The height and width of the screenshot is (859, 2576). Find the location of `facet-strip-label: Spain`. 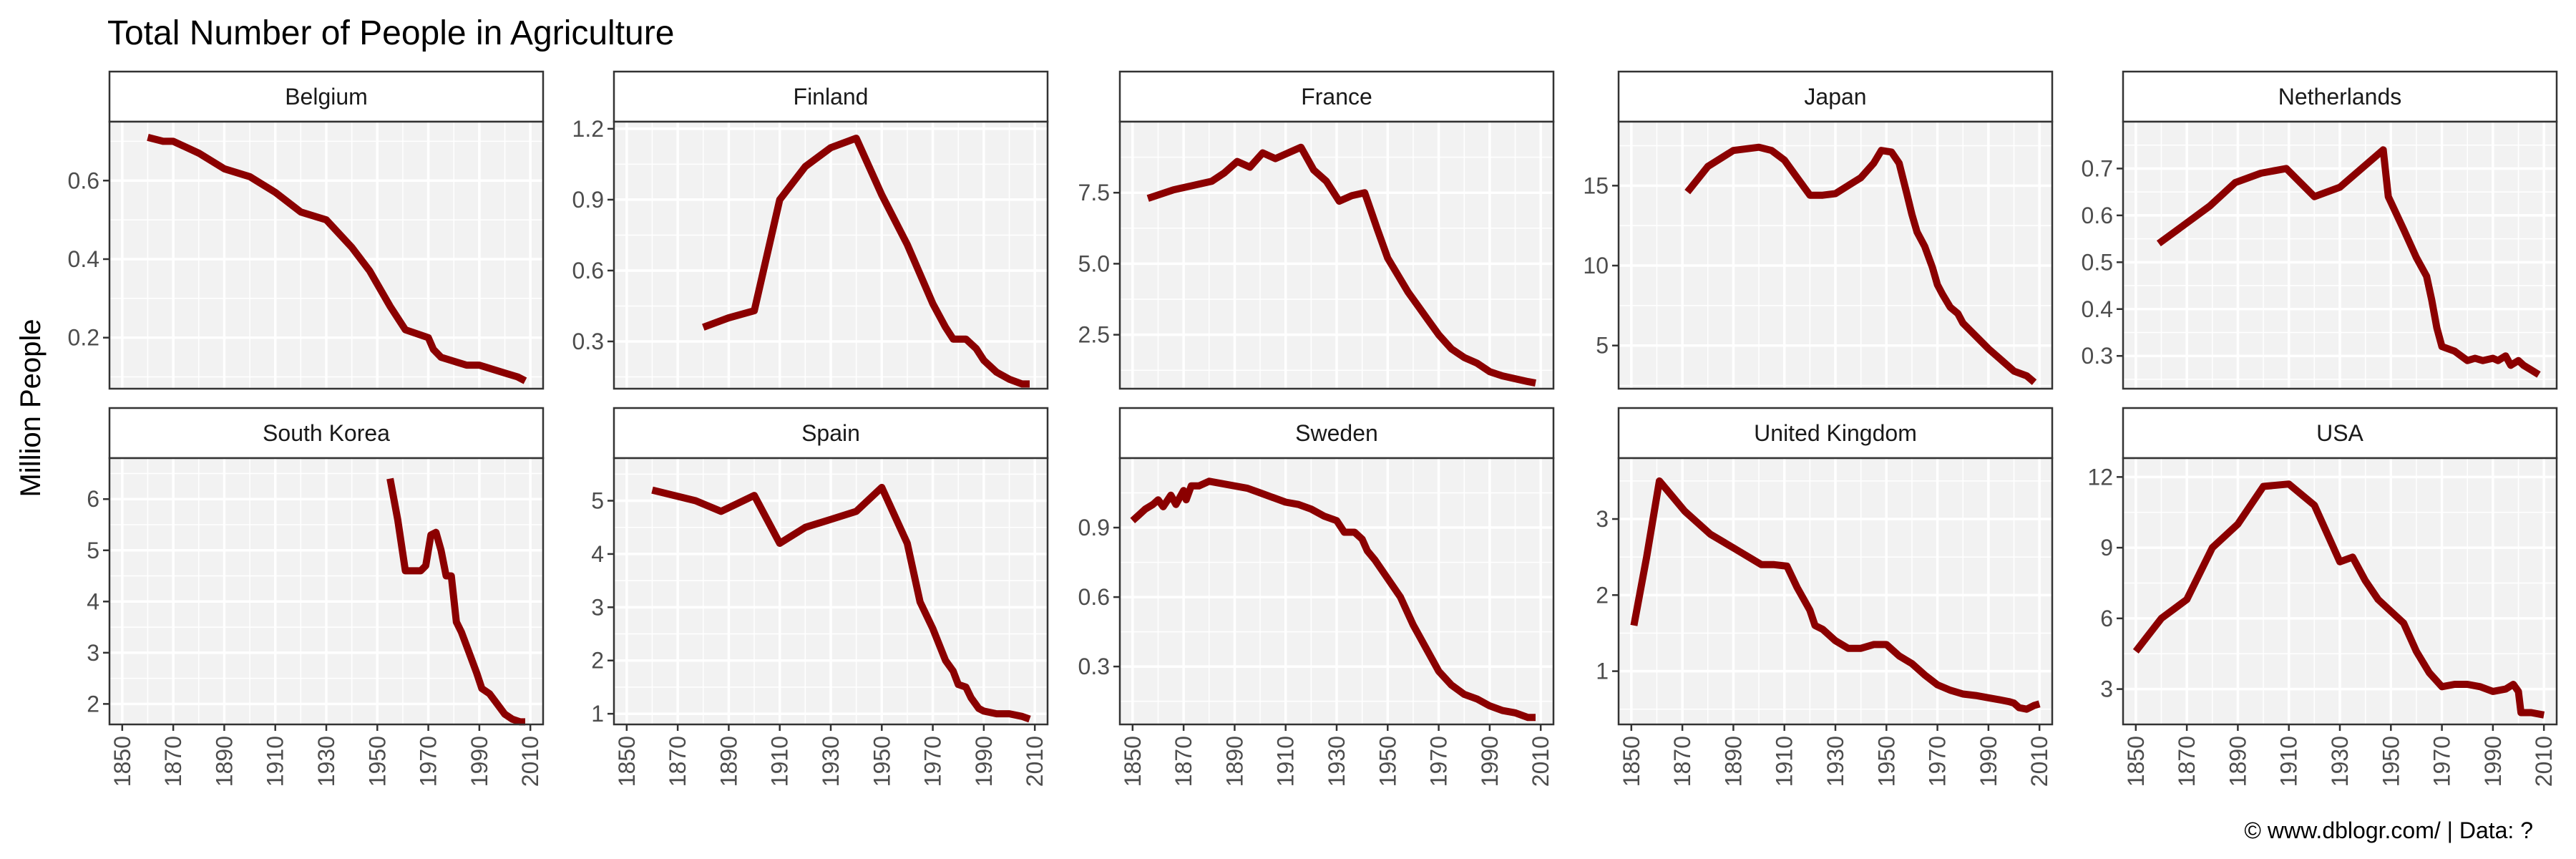

facet-strip-label: Spain is located at coordinates (830, 433).